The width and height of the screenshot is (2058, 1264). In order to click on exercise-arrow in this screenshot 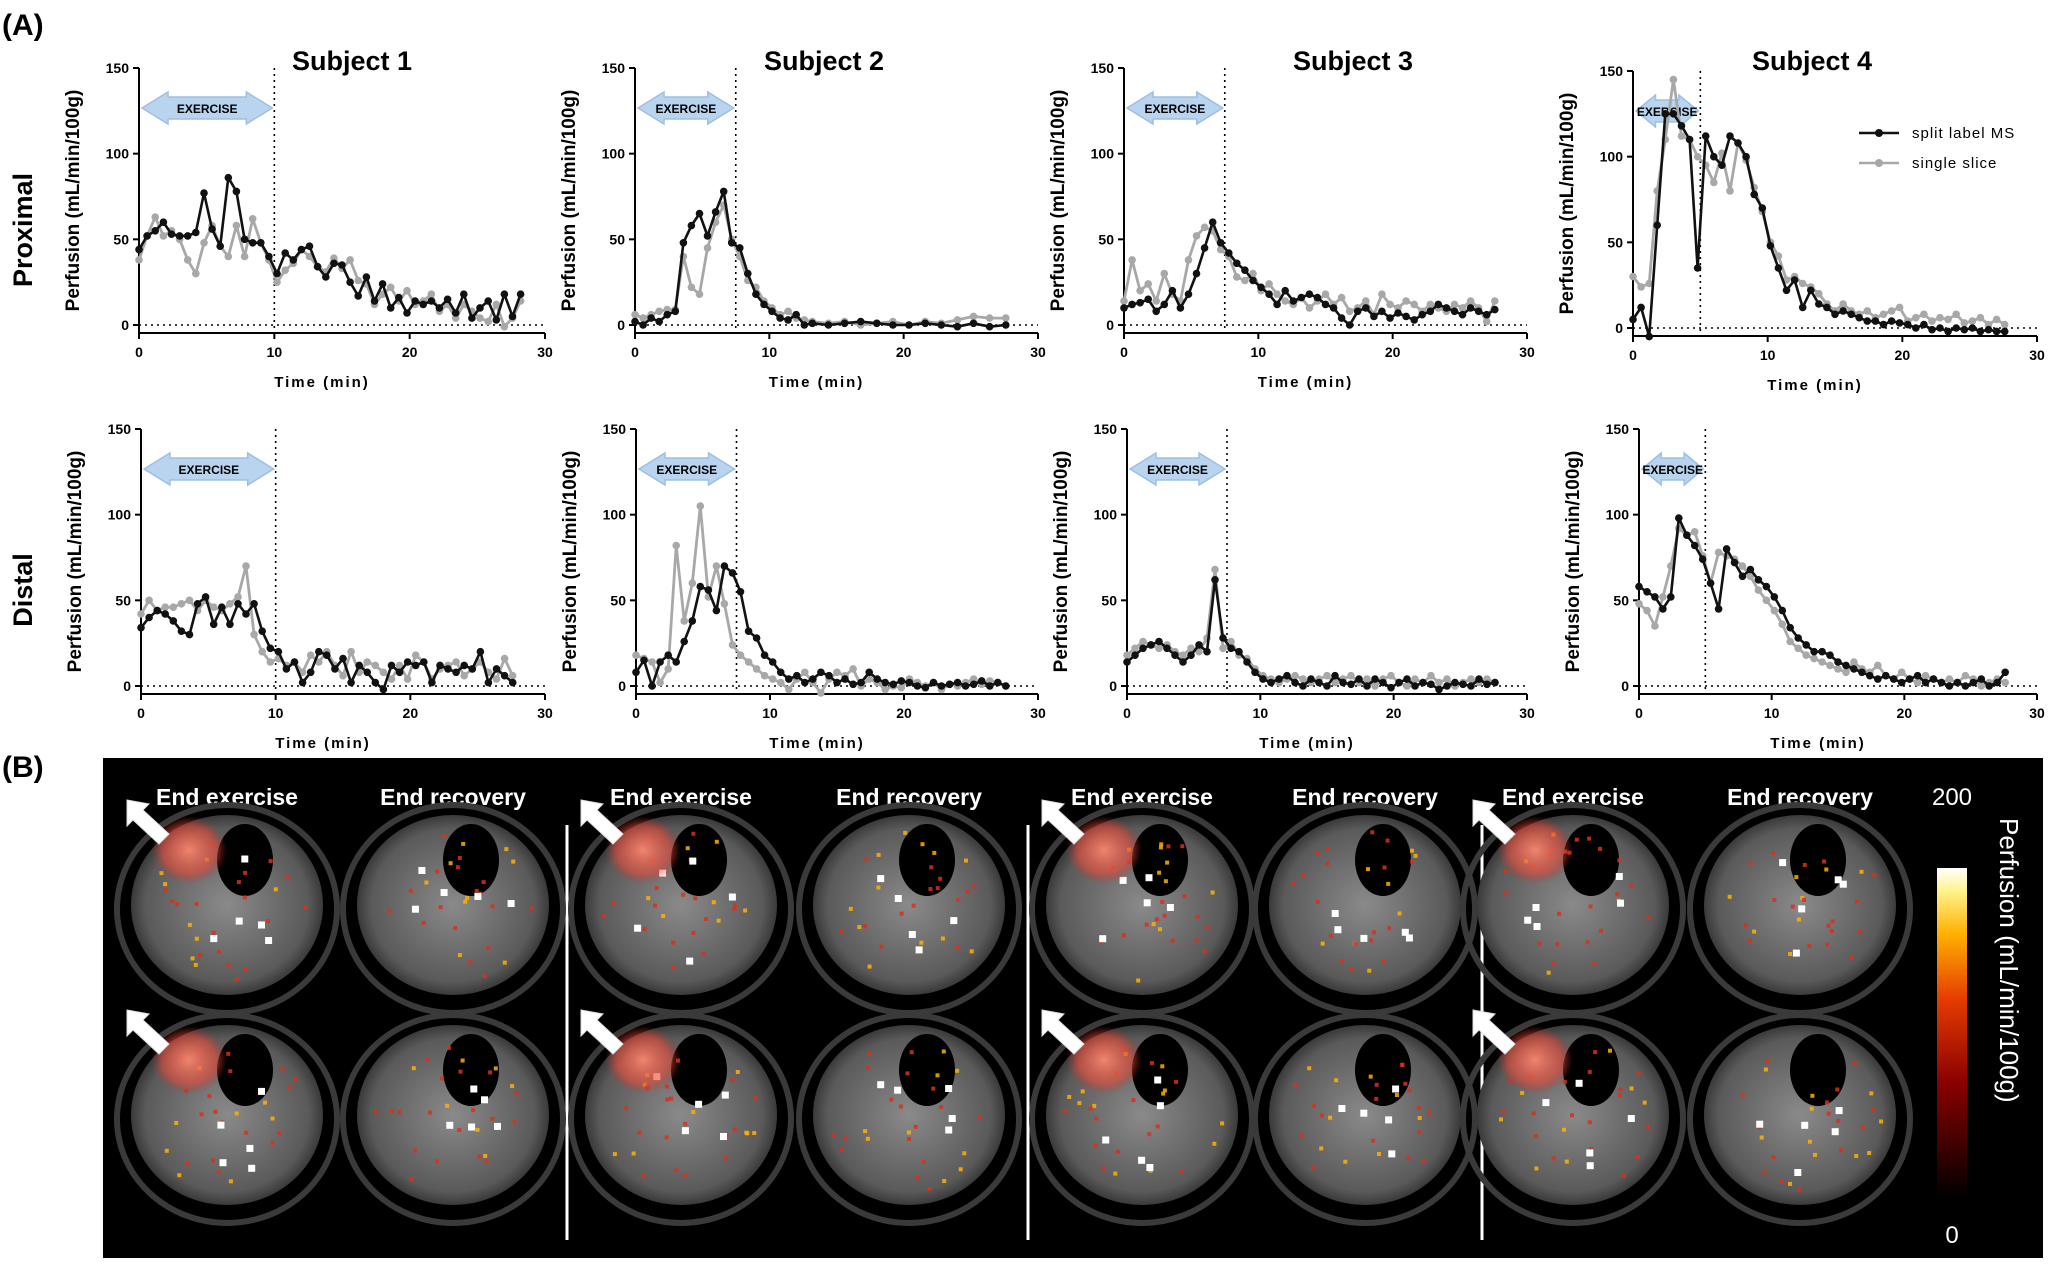, I will do `click(1177, 469)`.